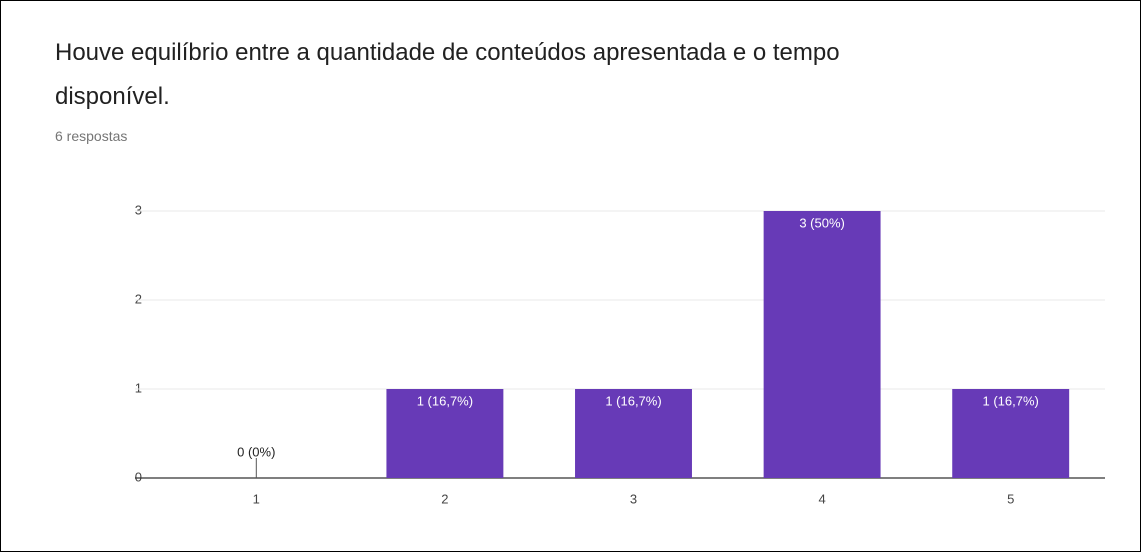  I want to click on y-tick-label: 2, so click(138, 298).